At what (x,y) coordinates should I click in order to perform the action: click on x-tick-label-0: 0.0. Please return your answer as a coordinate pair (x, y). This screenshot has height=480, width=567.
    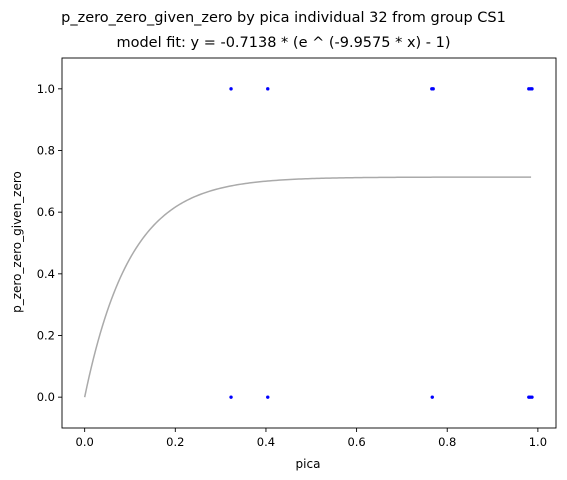
    Looking at the image, I should click on (85, 442).